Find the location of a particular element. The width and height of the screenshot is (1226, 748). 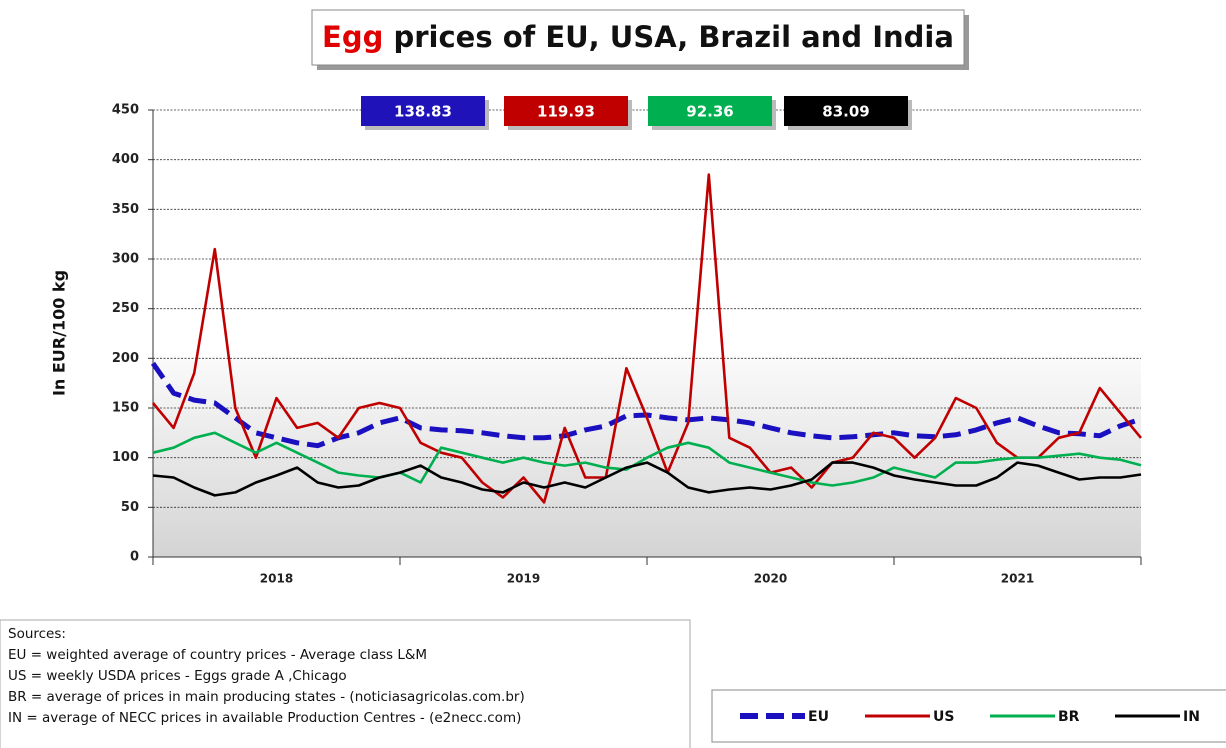

chart-title: Egg prices of EU, USA, Brazil and India is located at coordinates (638, 37).